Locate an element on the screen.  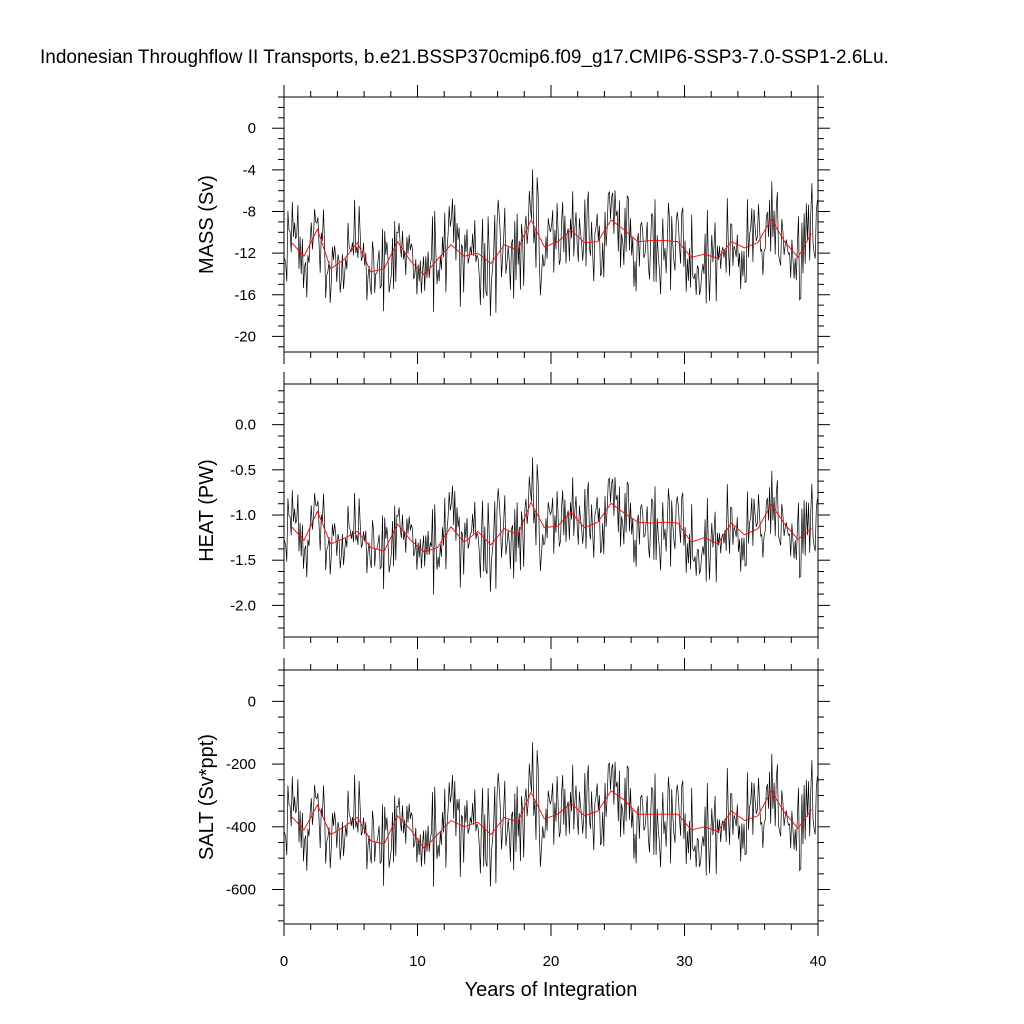
x-tick-label: 30 is located at coordinates (684, 961).